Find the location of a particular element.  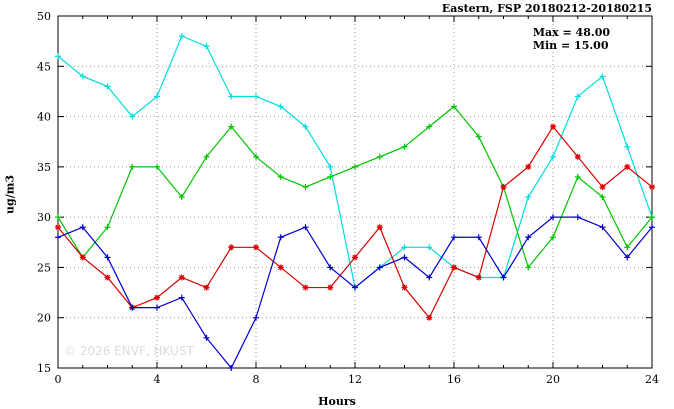

max-min-annotation: Max = 48.00 Min = 15.00 is located at coordinates (571, 39).